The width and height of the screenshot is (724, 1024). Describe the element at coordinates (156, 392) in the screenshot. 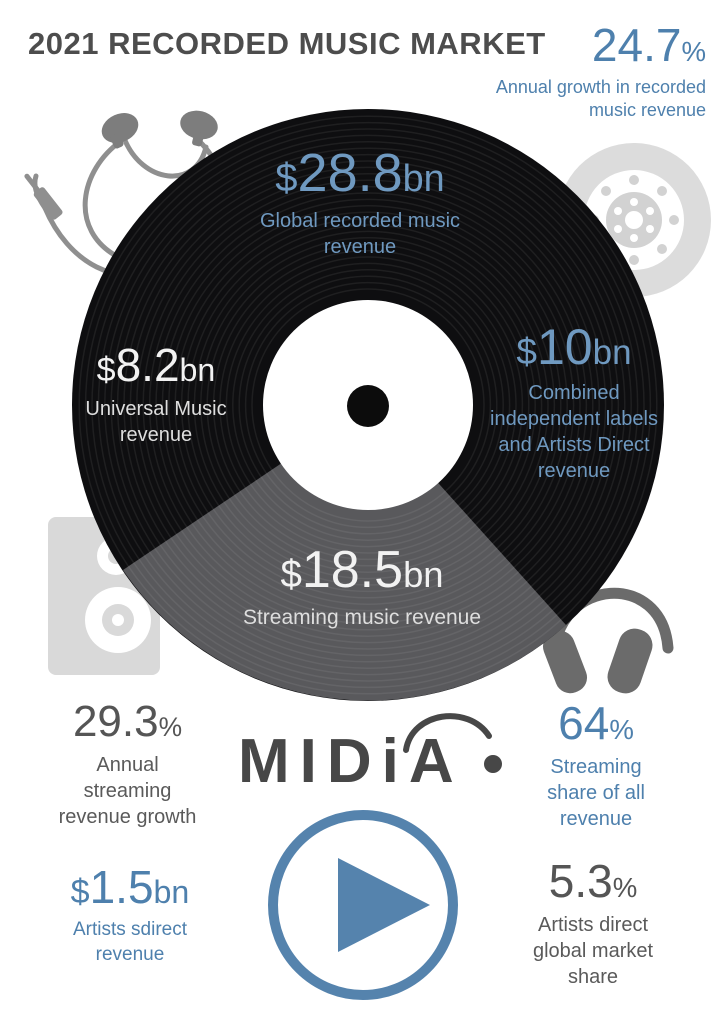

I see `stat-universal-revenue: $8.2bn Universal Music revenue` at that location.